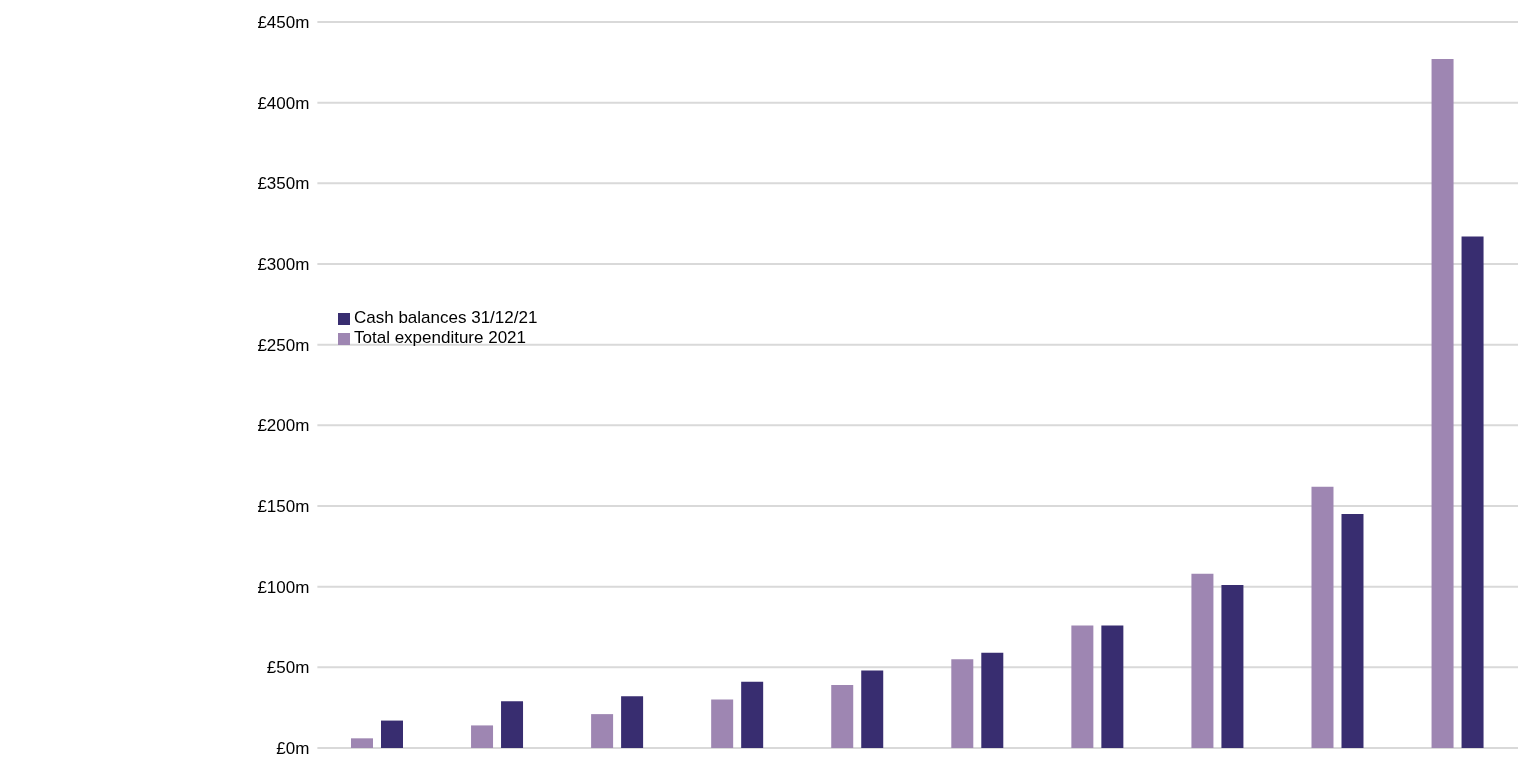 The width and height of the screenshot is (1528, 763). What do you see at coordinates (283, 426) in the screenshot?
I see `y-tick-label: £200m` at bounding box center [283, 426].